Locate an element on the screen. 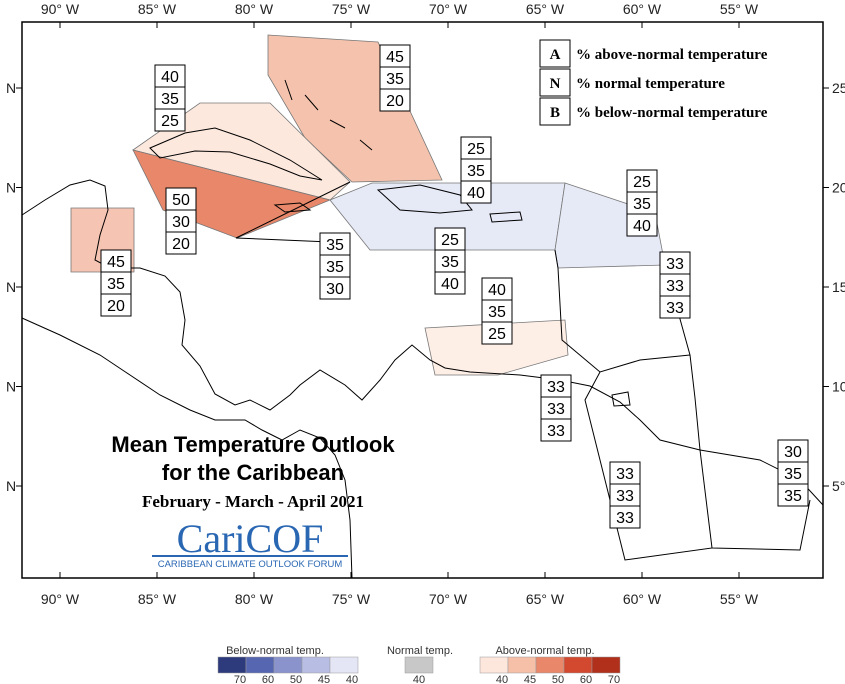 This screenshot has height=684, width=845. key-text: % below-normal temperature is located at coordinates (672, 113).